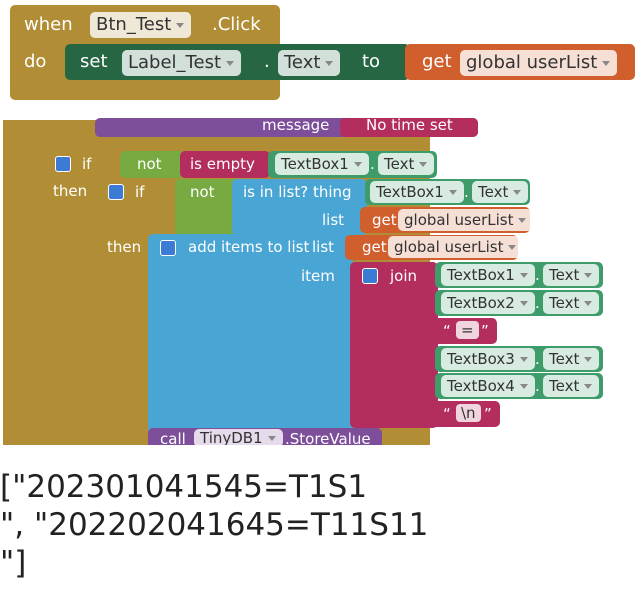  I want to click on event-name: .Click, so click(236, 24).